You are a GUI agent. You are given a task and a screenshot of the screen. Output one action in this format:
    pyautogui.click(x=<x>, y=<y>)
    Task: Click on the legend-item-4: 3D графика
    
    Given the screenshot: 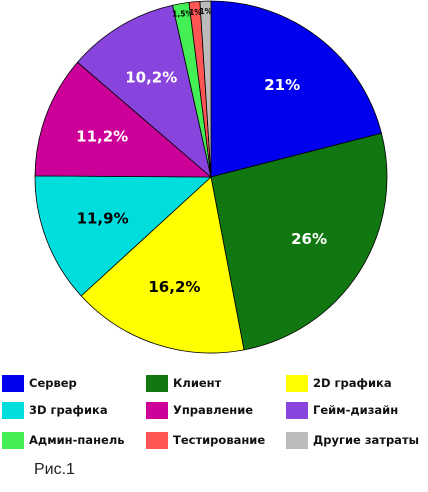 What is the action you would take?
    pyautogui.click(x=55, y=410)
    